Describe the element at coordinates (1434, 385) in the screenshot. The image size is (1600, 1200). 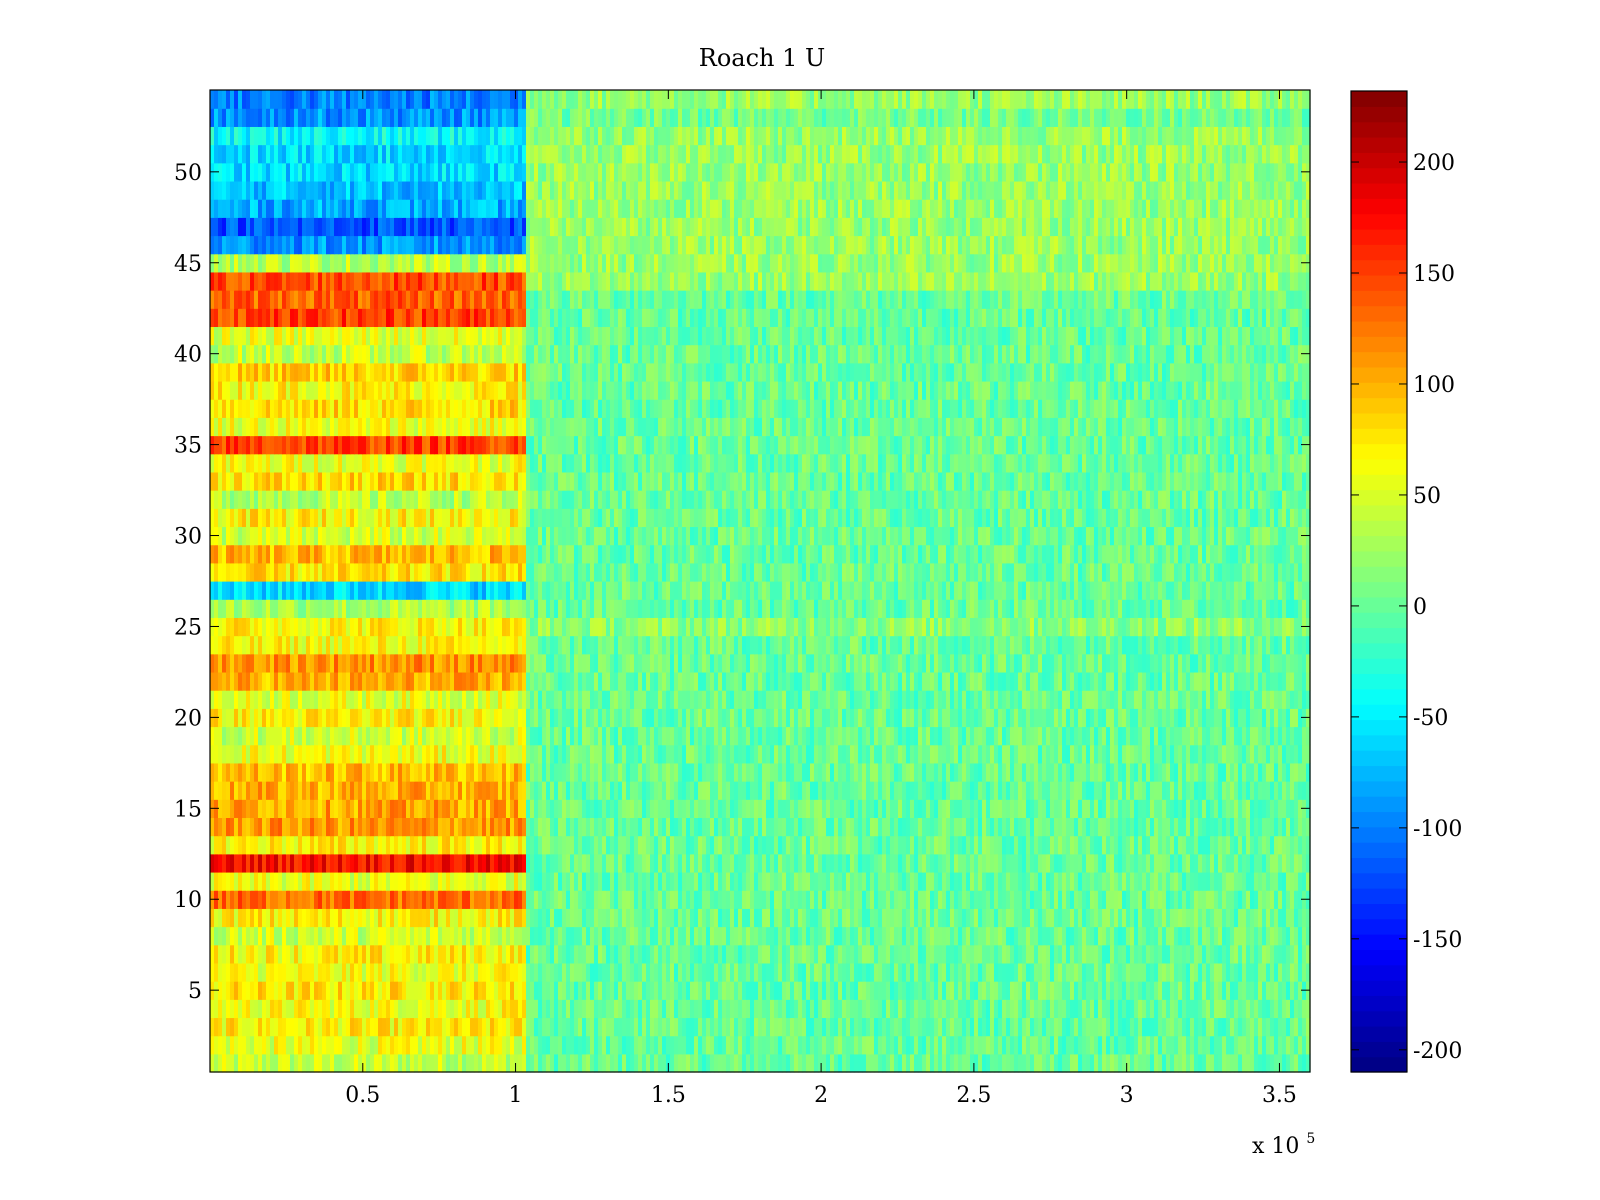
I see `colorbar-tick-label: 100` at that location.